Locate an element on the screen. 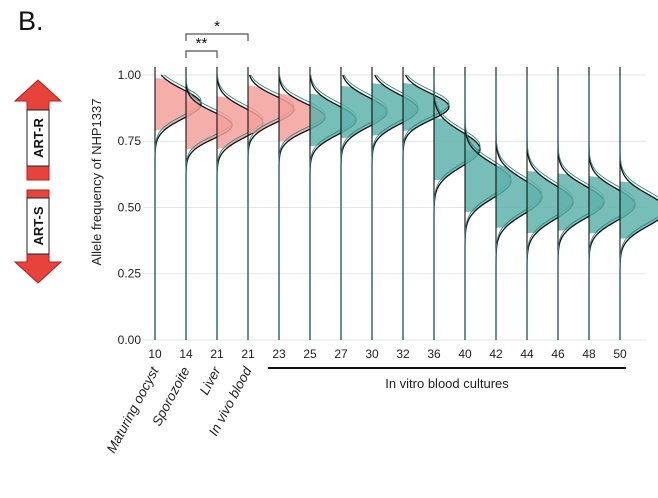 This screenshot has width=658, height=498. y-tick-label: 0.50 is located at coordinates (130, 207).